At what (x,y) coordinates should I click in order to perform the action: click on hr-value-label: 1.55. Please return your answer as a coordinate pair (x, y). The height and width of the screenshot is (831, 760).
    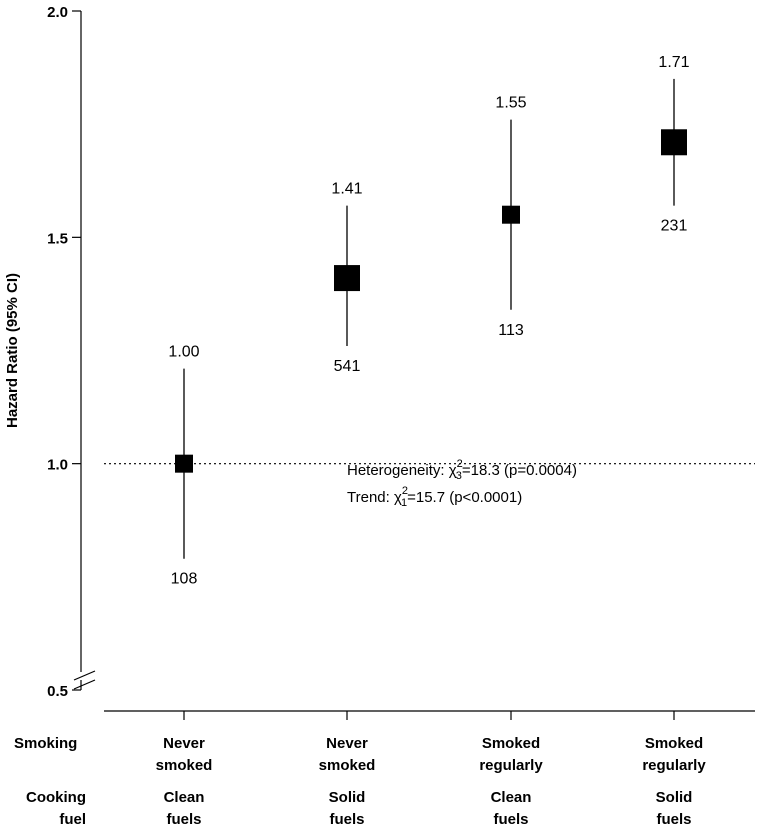
    Looking at the image, I should click on (510, 103).